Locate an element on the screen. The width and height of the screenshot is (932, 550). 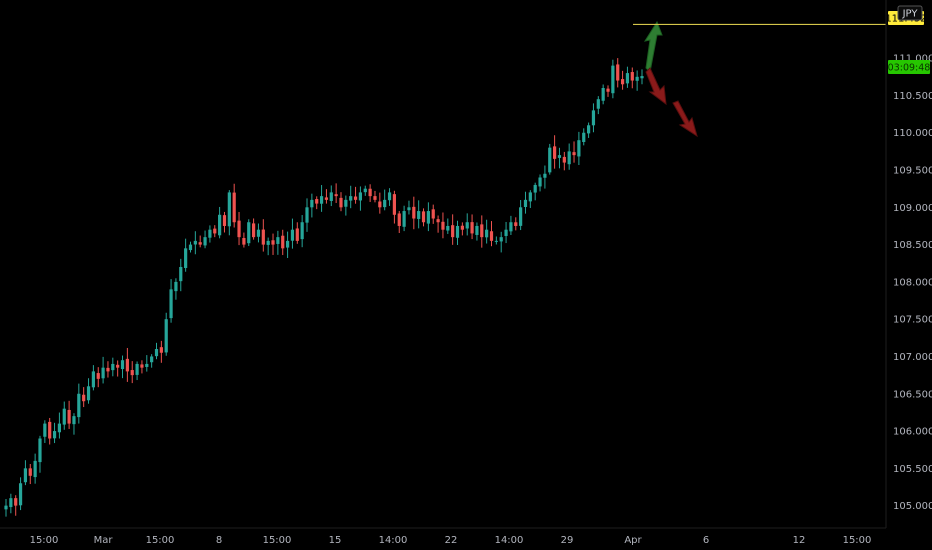
y-tick-label: 108.500 is located at coordinates (912, 245).